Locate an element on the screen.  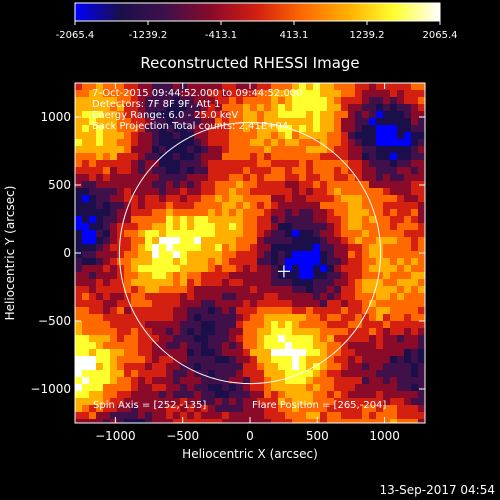
y-tick-label: 0 is located at coordinates (67, 253).